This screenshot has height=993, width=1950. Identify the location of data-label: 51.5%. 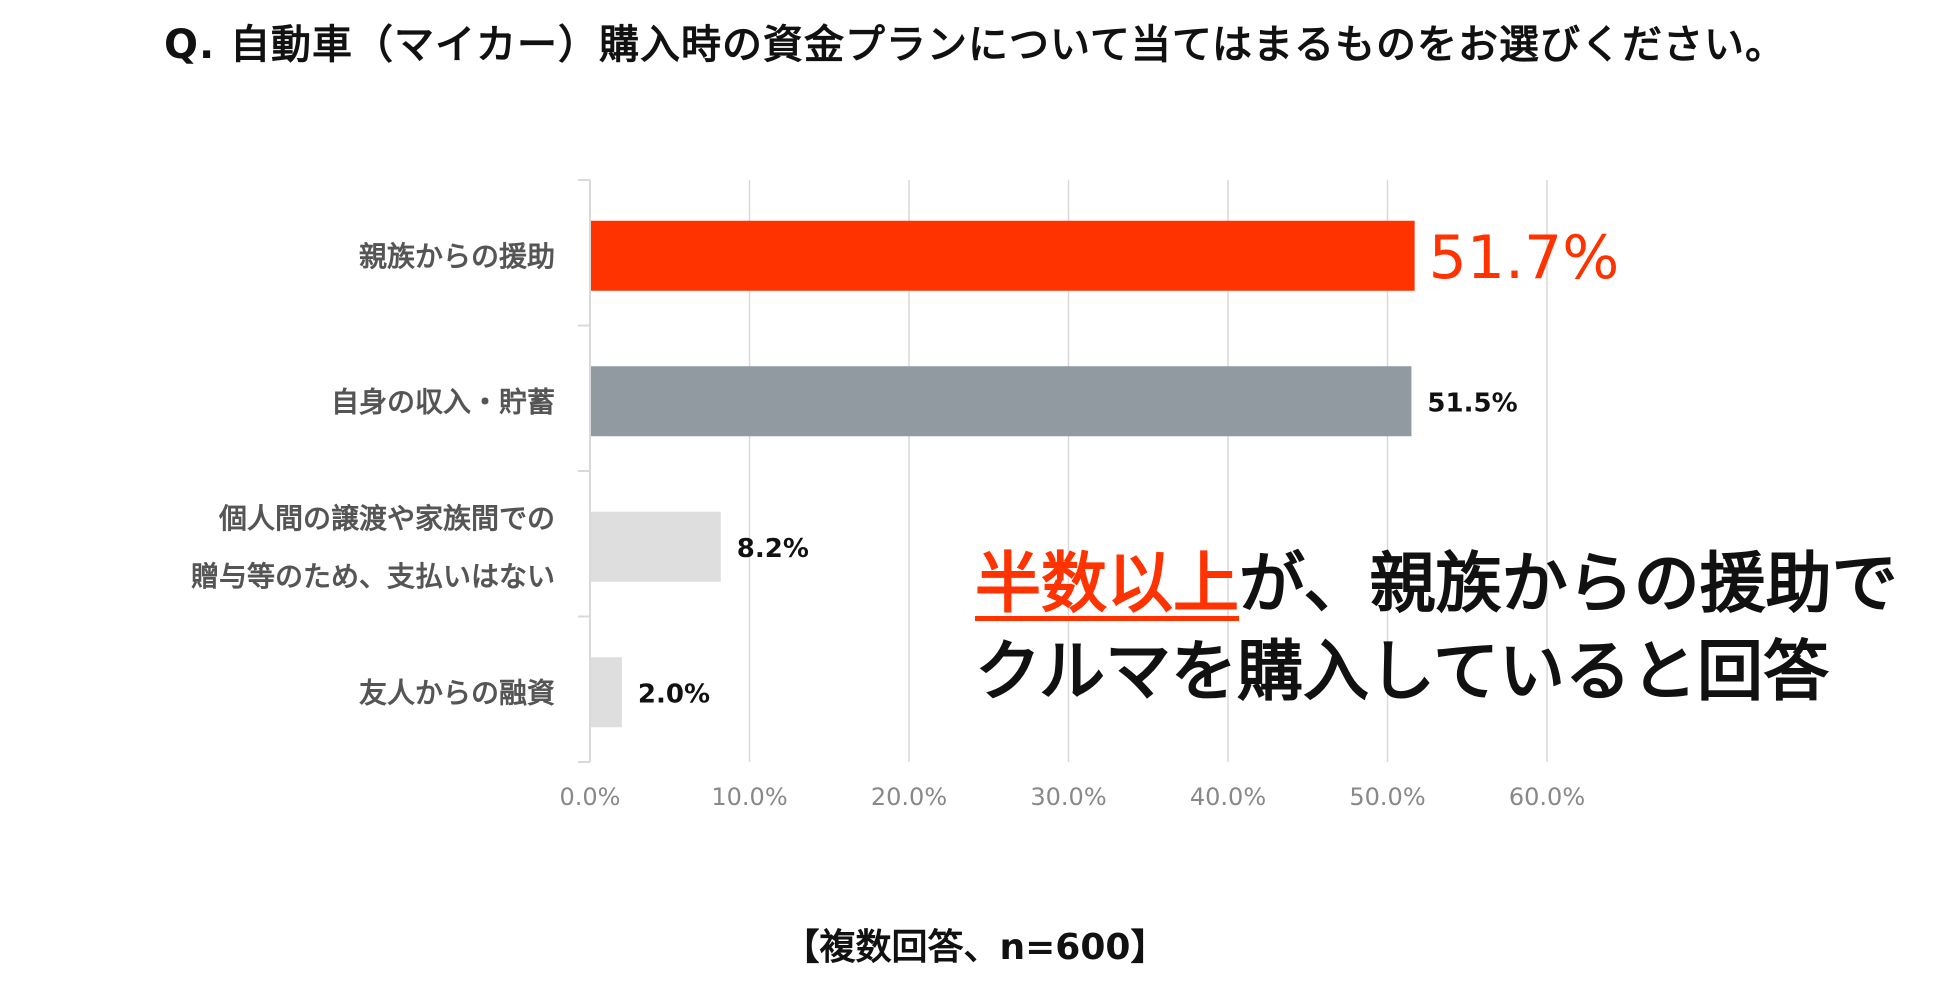
(1472, 403).